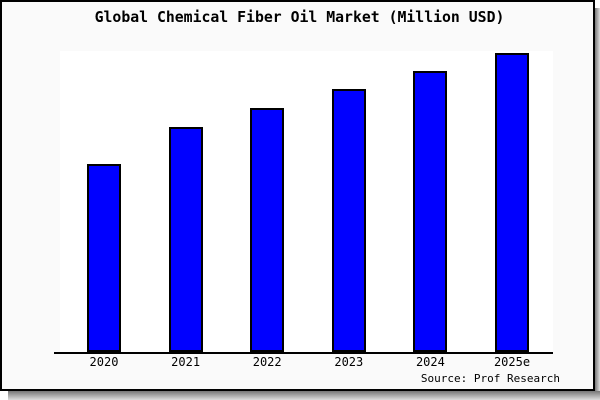 The height and width of the screenshot is (400, 600). What do you see at coordinates (186, 362) in the screenshot?
I see `x-tick-label-2021: 2021` at bounding box center [186, 362].